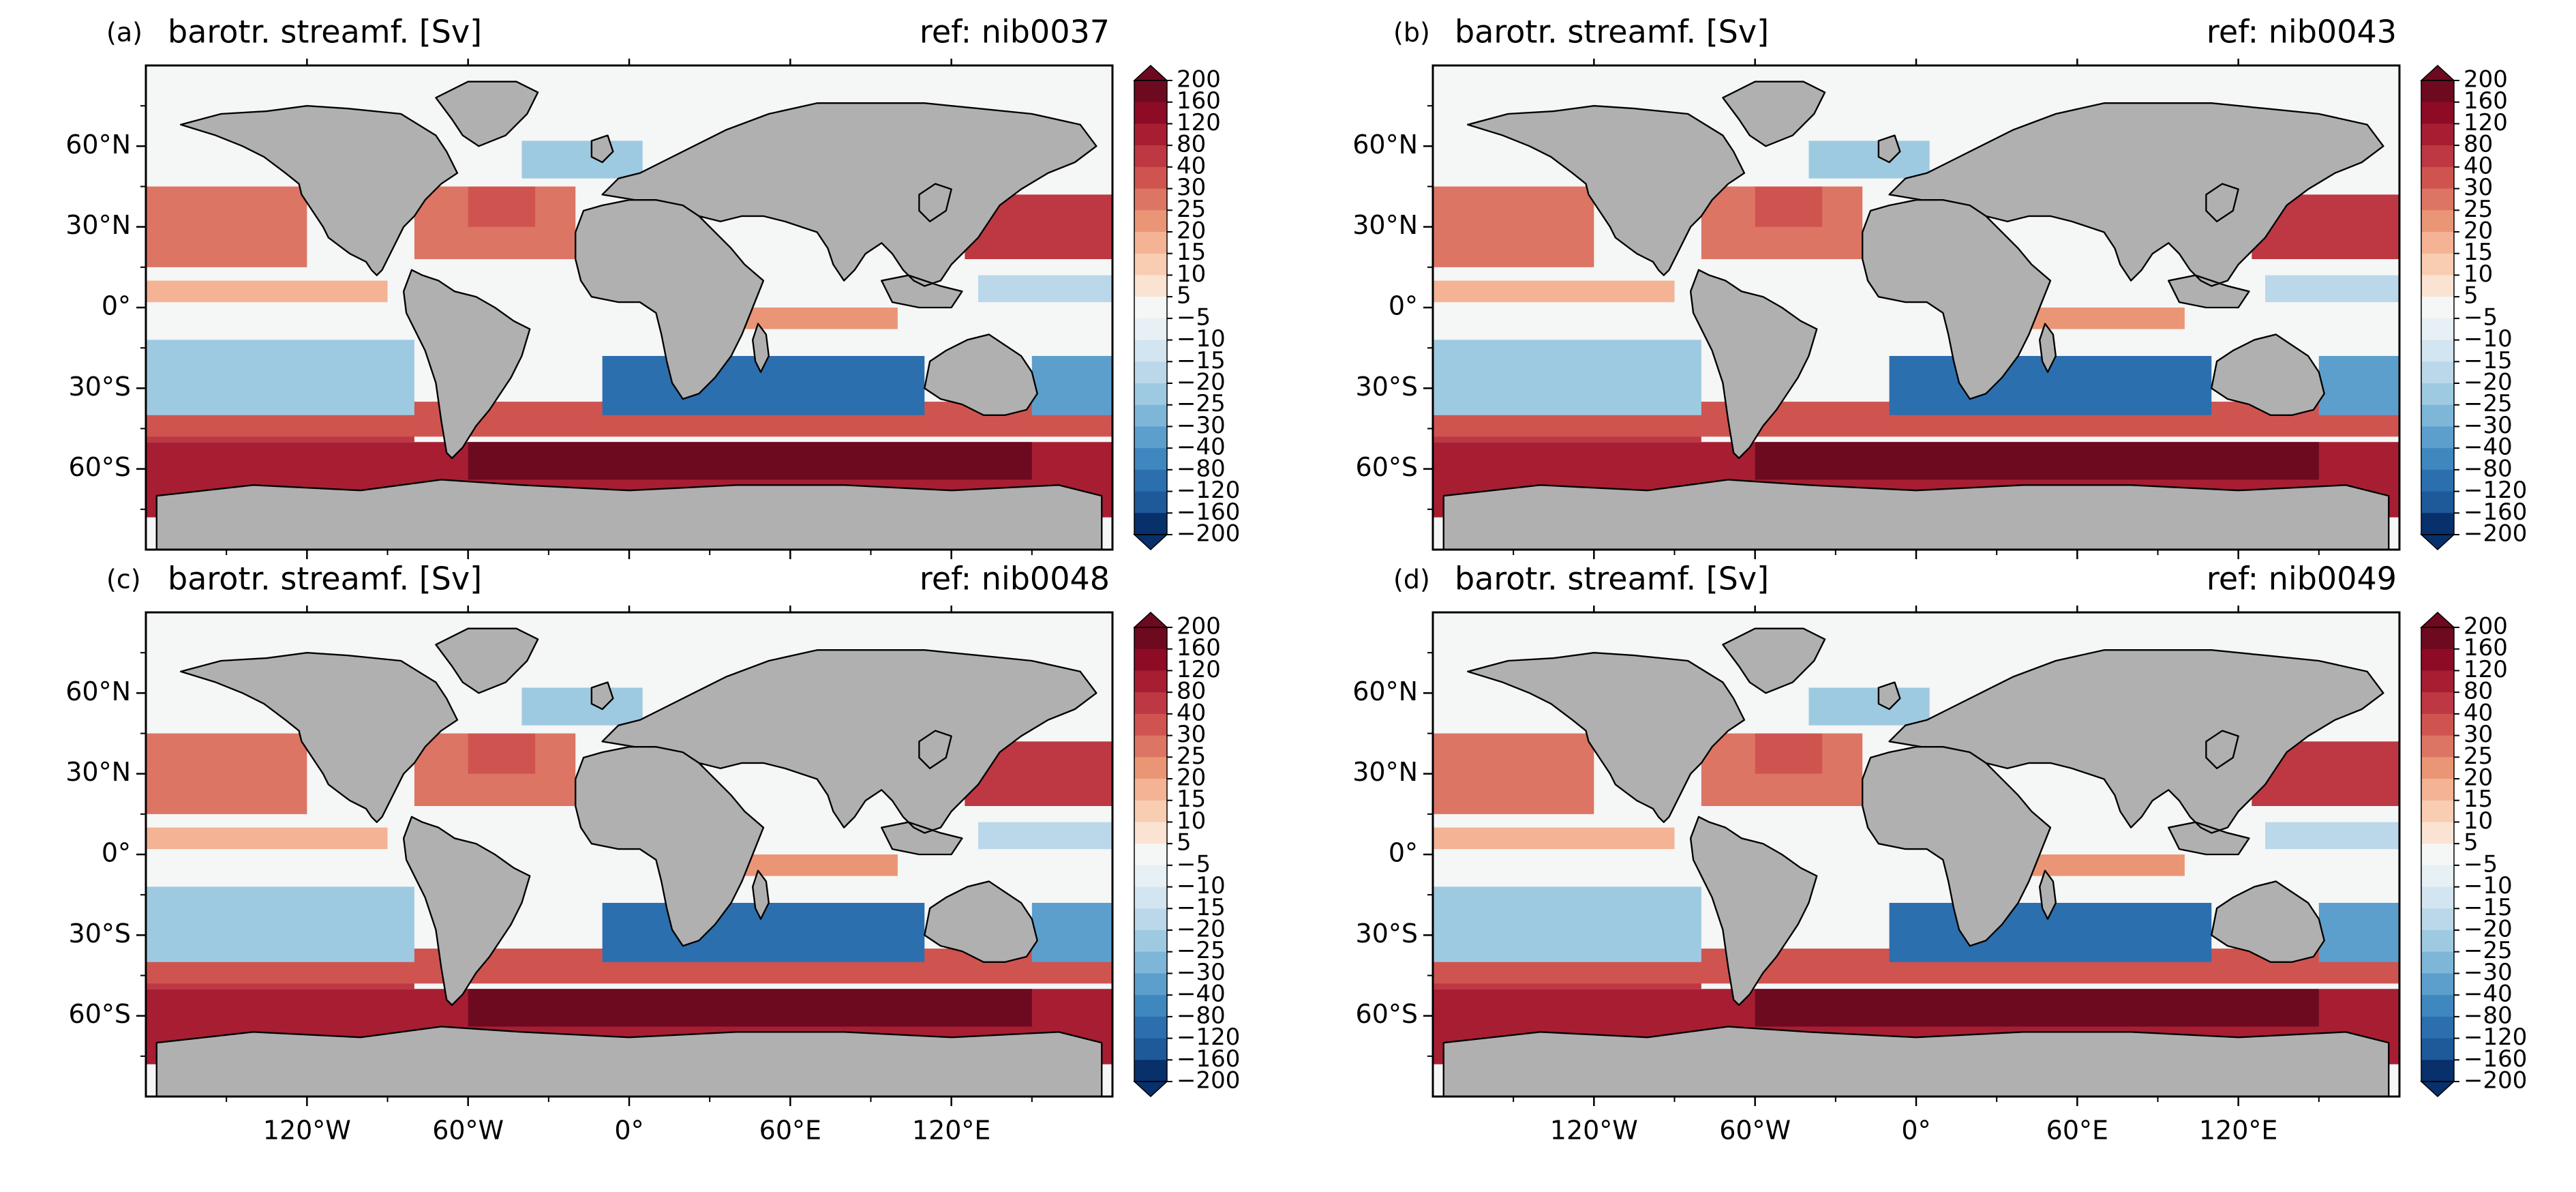  What do you see at coordinates (2478, 821) in the screenshot?
I see `colorbar-tick-label: 10` at bounding box center [2478, 821].